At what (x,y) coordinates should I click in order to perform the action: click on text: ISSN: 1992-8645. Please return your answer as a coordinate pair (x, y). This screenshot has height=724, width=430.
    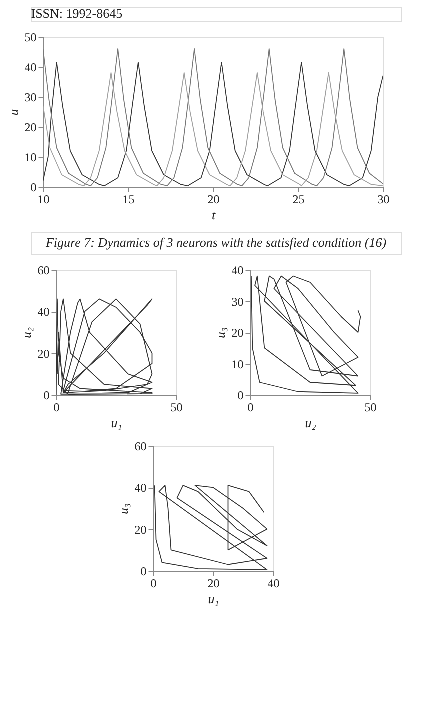
    Looking at the image, I should click on (77, 13).